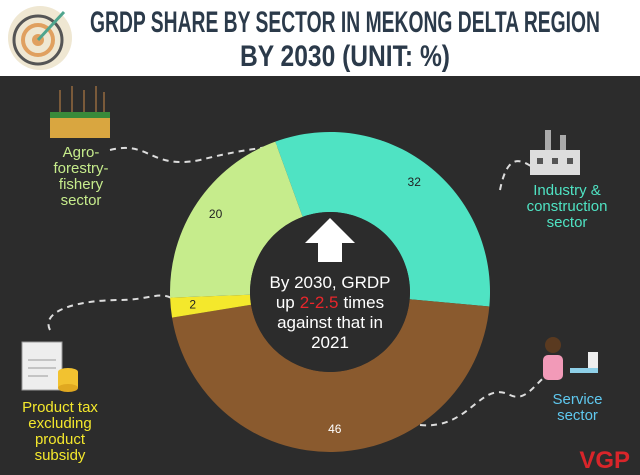 Image resolution: width=640 pixels, height=475 pixels. What do you see at coordinates (555, 152) in the screenshot?
I see `factory-icon` at bounding box center [555, 152].